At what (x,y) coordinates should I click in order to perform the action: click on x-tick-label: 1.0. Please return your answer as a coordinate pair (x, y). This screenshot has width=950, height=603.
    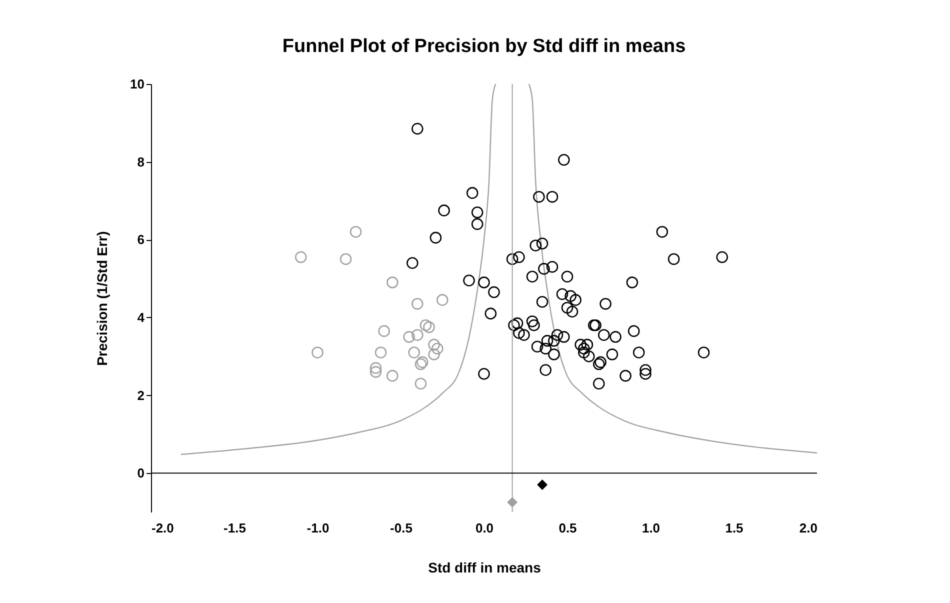
    Looking at the image, I should click on (651, 528).